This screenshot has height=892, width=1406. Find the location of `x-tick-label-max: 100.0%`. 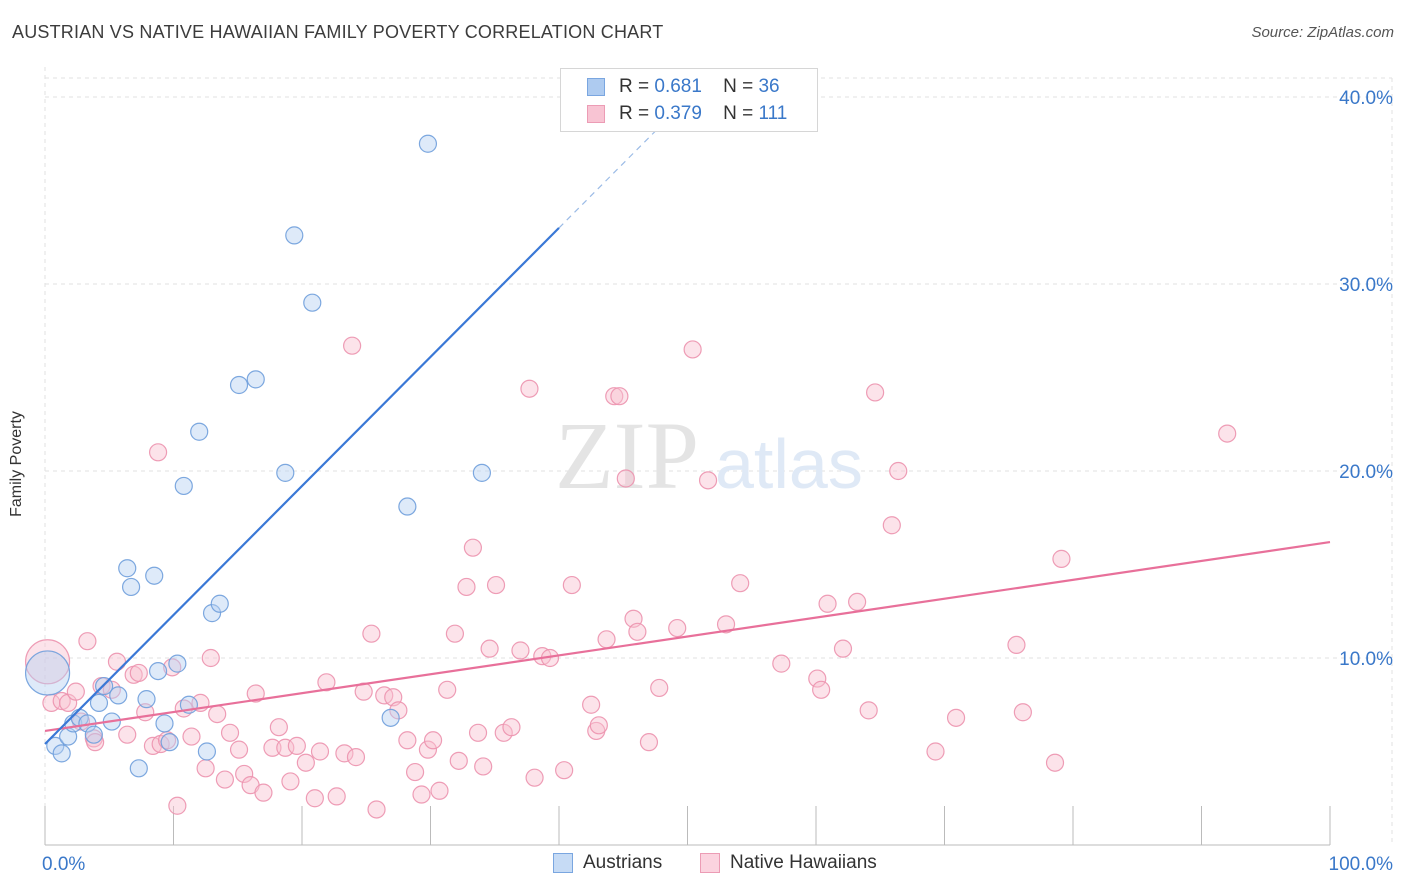

x-tick-label-max: 100.0% is located at coordinates (1361, 864).